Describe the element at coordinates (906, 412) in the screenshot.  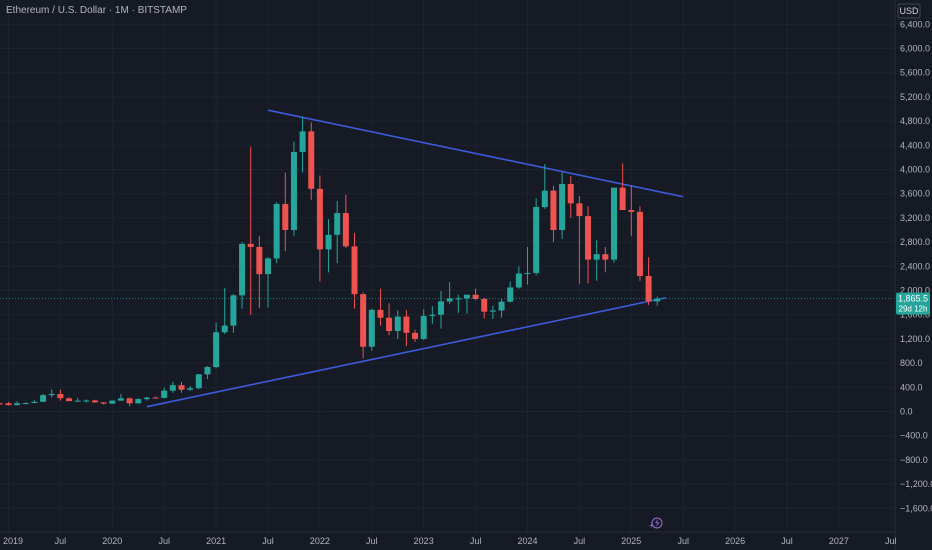
I see `y-tick-label: 0.0` at that location.